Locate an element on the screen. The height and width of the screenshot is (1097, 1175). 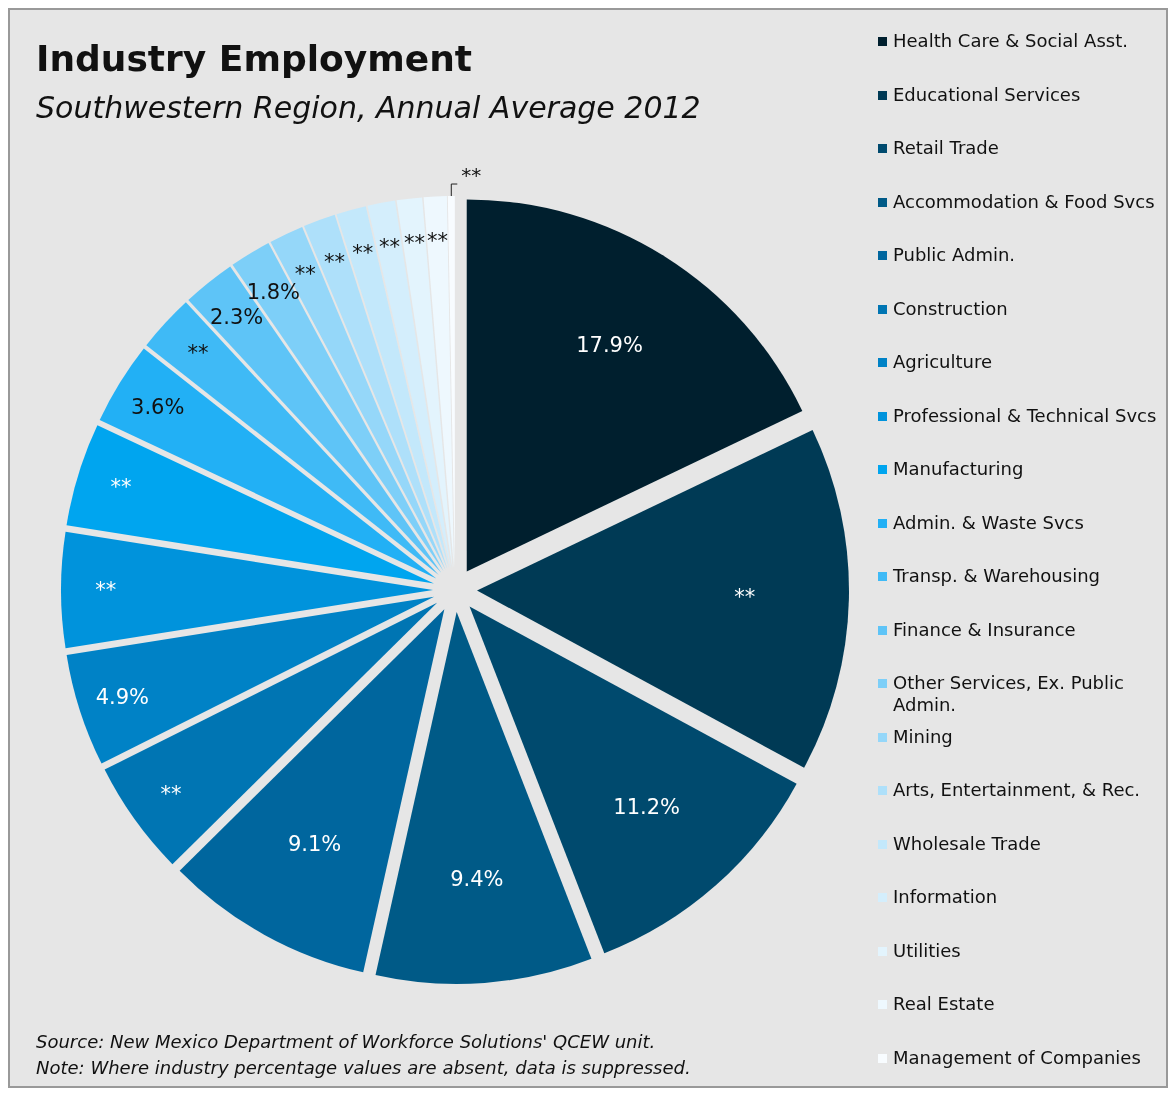
legend-label: Professional & Technical Svcs is located at coordinates (1025, 415).